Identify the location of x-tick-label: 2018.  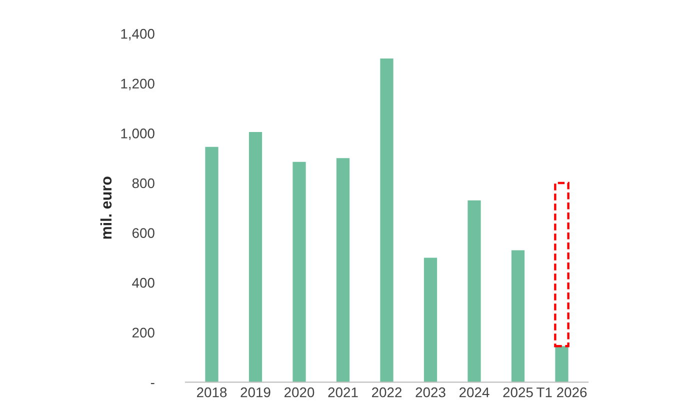
(212, 392).